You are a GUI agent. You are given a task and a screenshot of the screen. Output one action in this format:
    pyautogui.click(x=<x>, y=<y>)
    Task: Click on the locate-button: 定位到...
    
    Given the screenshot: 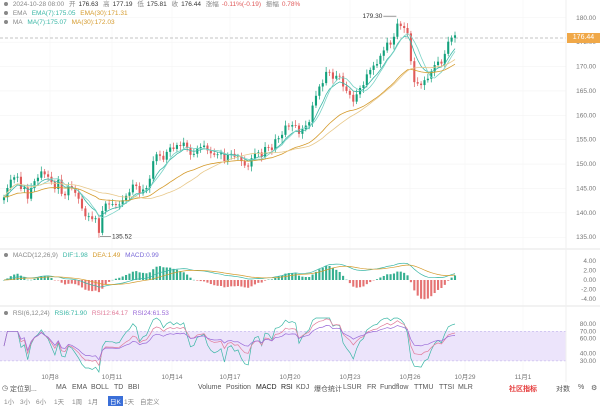 What is the action you would take?
    pyautogui.click(x=23, y=389)
    